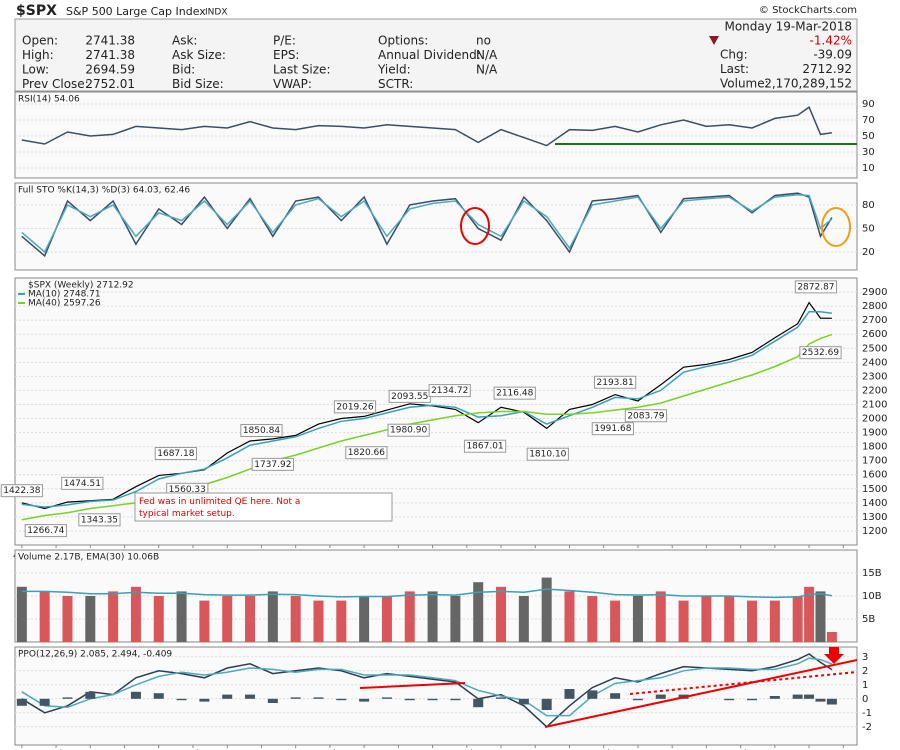  Describe the element at coordinates (868, 104) in the screenshot. I see `y-tick-label: 90` at that location.